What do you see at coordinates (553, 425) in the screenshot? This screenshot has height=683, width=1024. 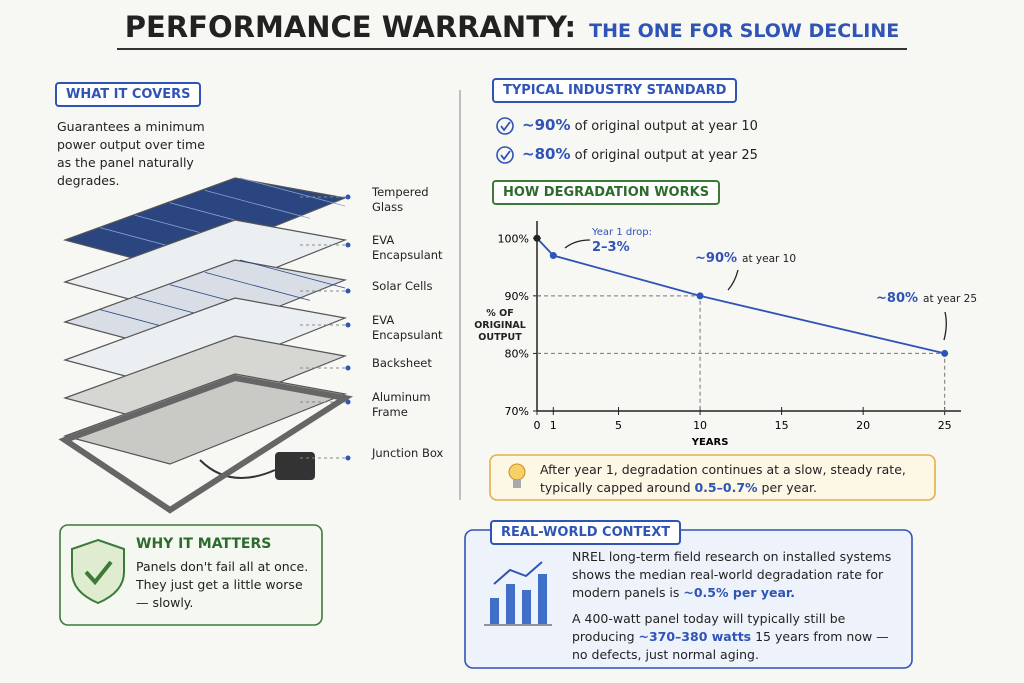 I see `x-tick-label: 1` at bounding box center [553, 425].